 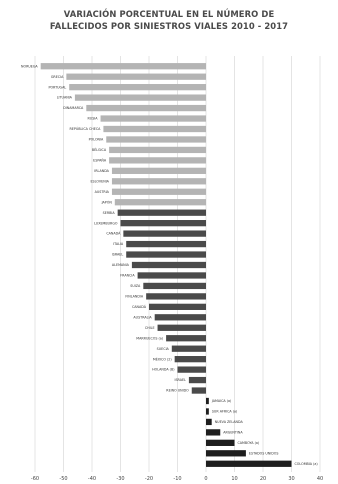 What do you see at coordinates (264, 453) in the screenshot?
I see `category-label-37: ESTADOS UNIDOS` at bounding box center [264, 453].